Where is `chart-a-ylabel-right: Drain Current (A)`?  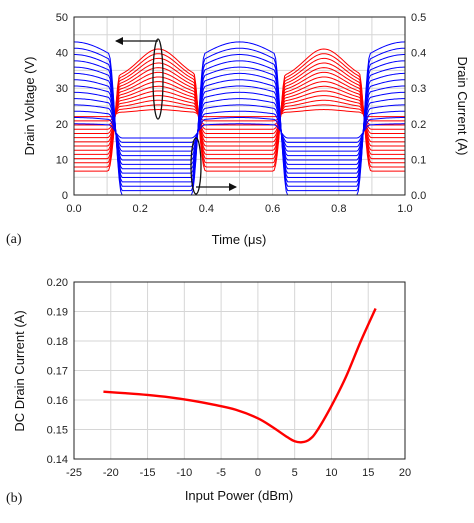 chart-a-ylabel-right: Drain Current (A) is located at coordinates (462, 106).